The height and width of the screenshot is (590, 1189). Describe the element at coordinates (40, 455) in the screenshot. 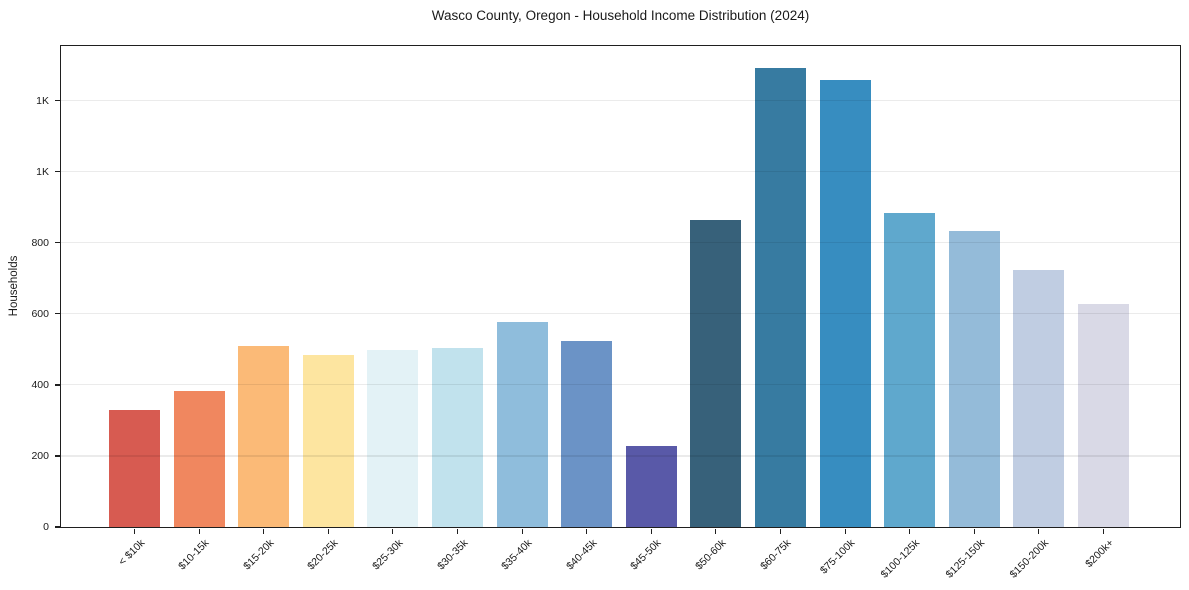

I see `y-tick-label: 200` at that location.